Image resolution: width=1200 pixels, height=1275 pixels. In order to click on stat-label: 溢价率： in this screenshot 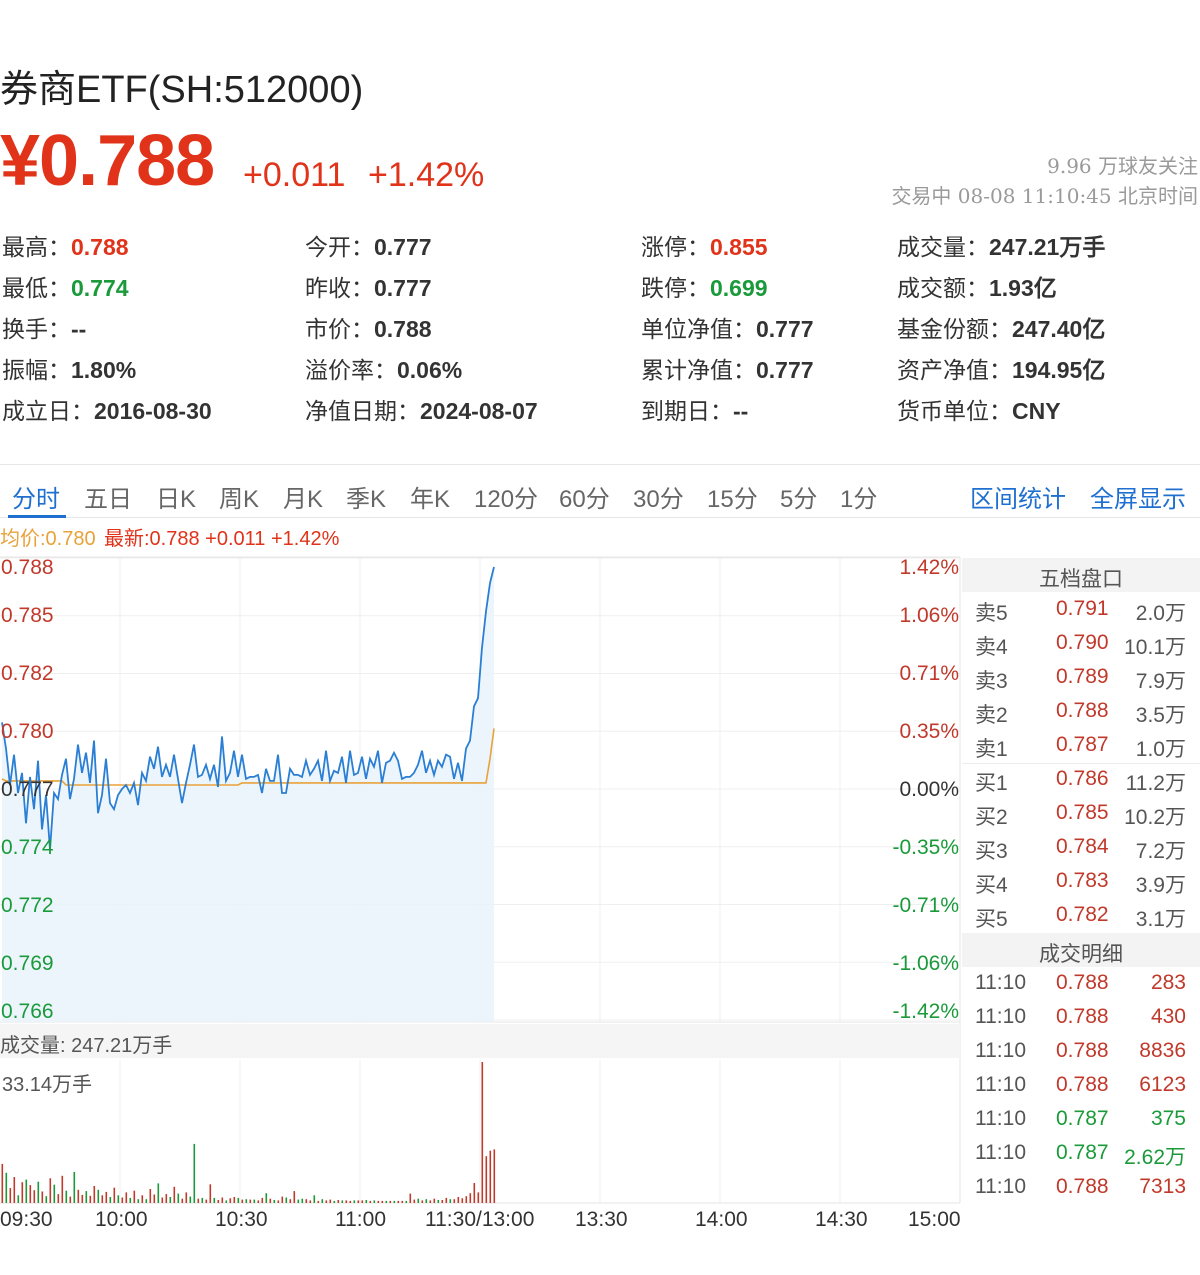, I will do `click(351, 370)`.